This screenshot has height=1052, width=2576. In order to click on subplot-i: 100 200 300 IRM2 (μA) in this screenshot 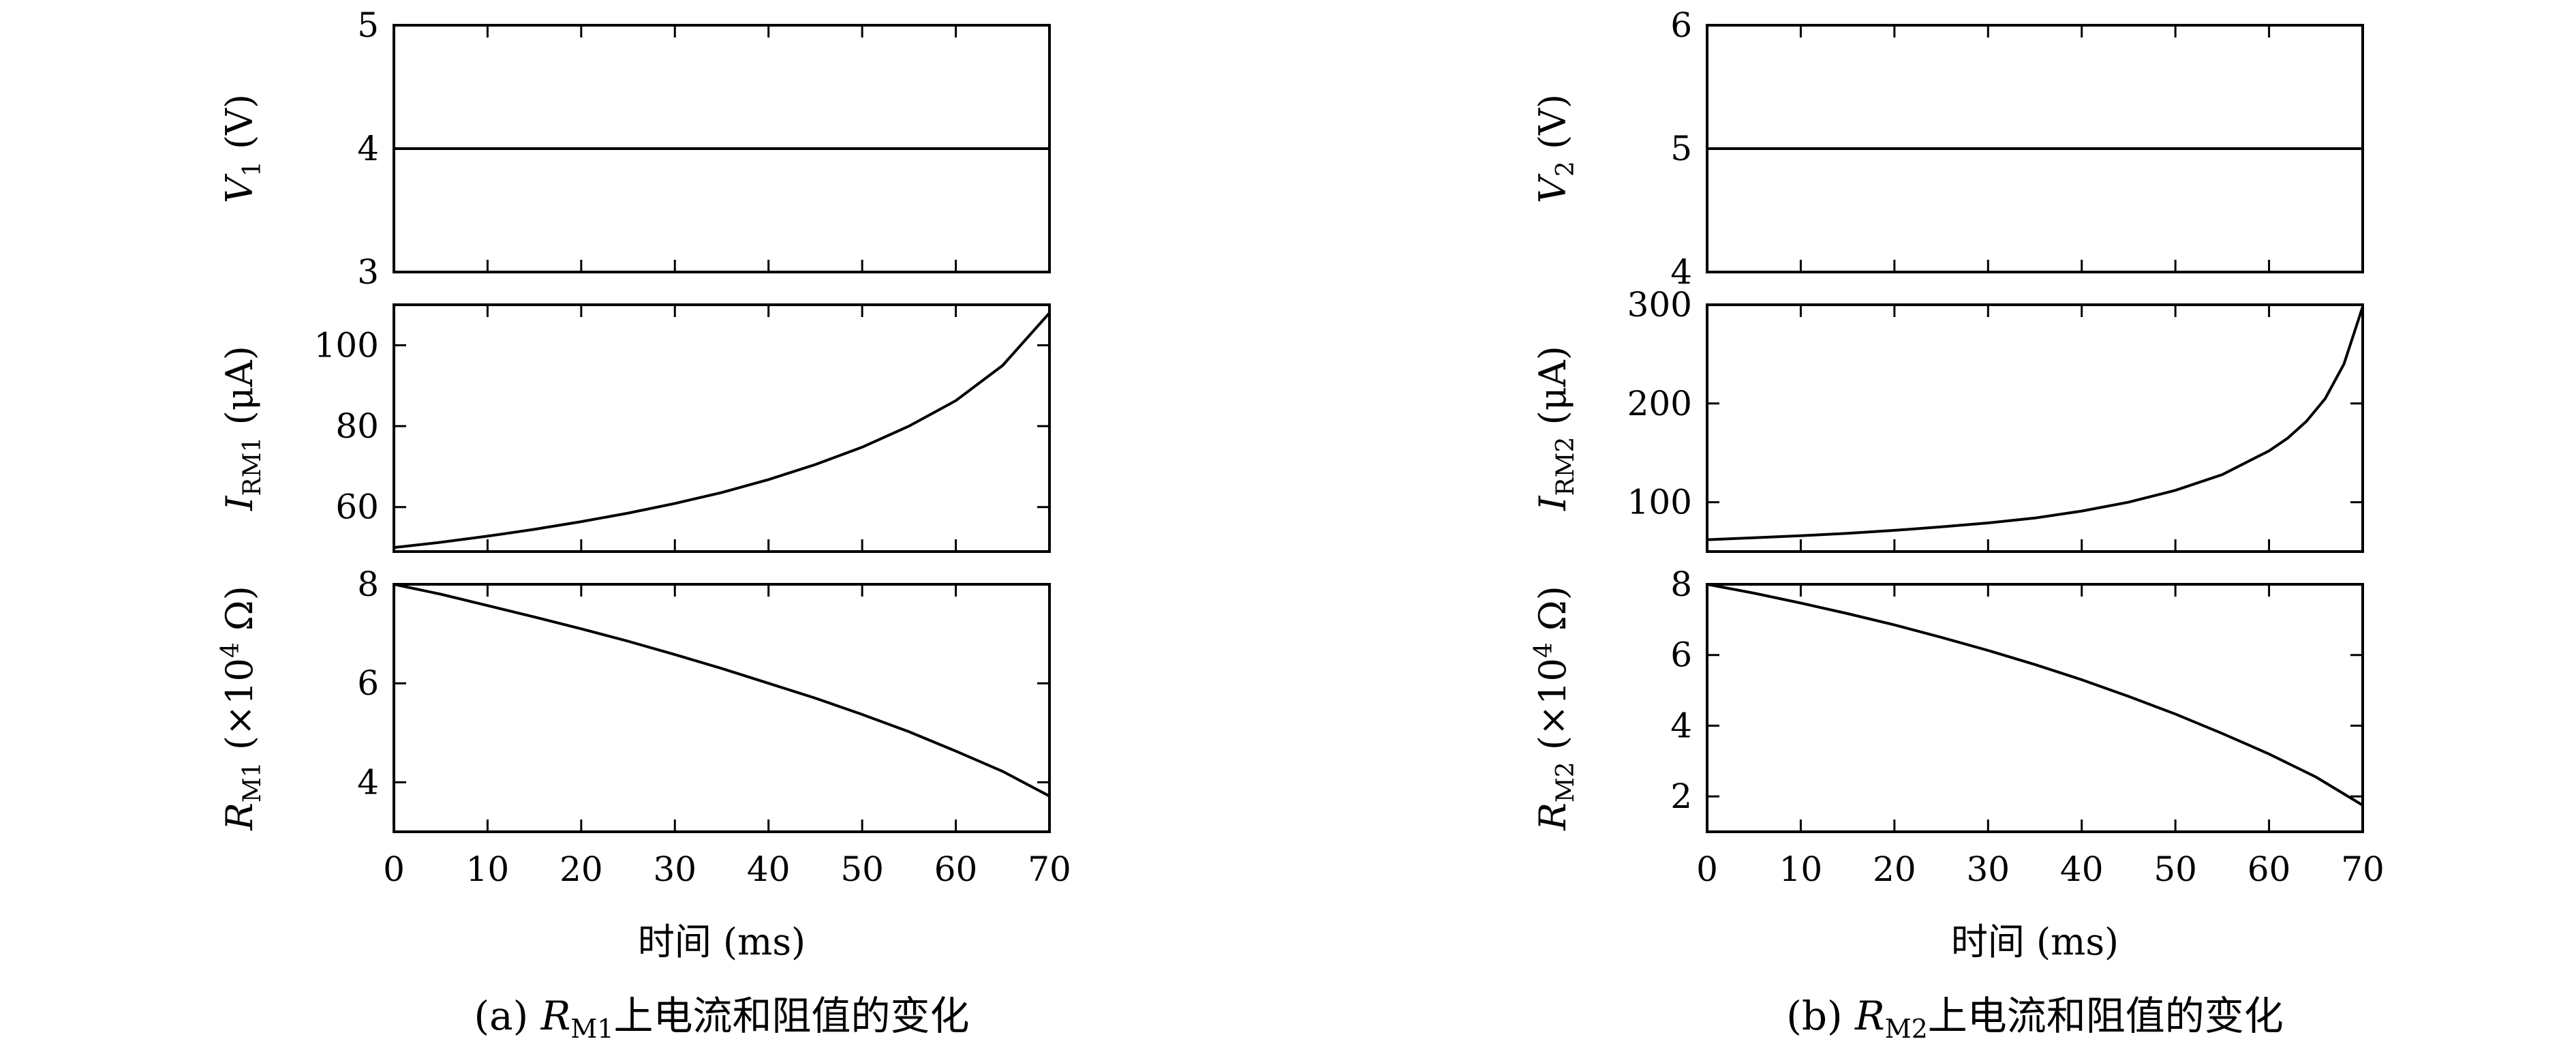, I will do `click(1947, 419)`.